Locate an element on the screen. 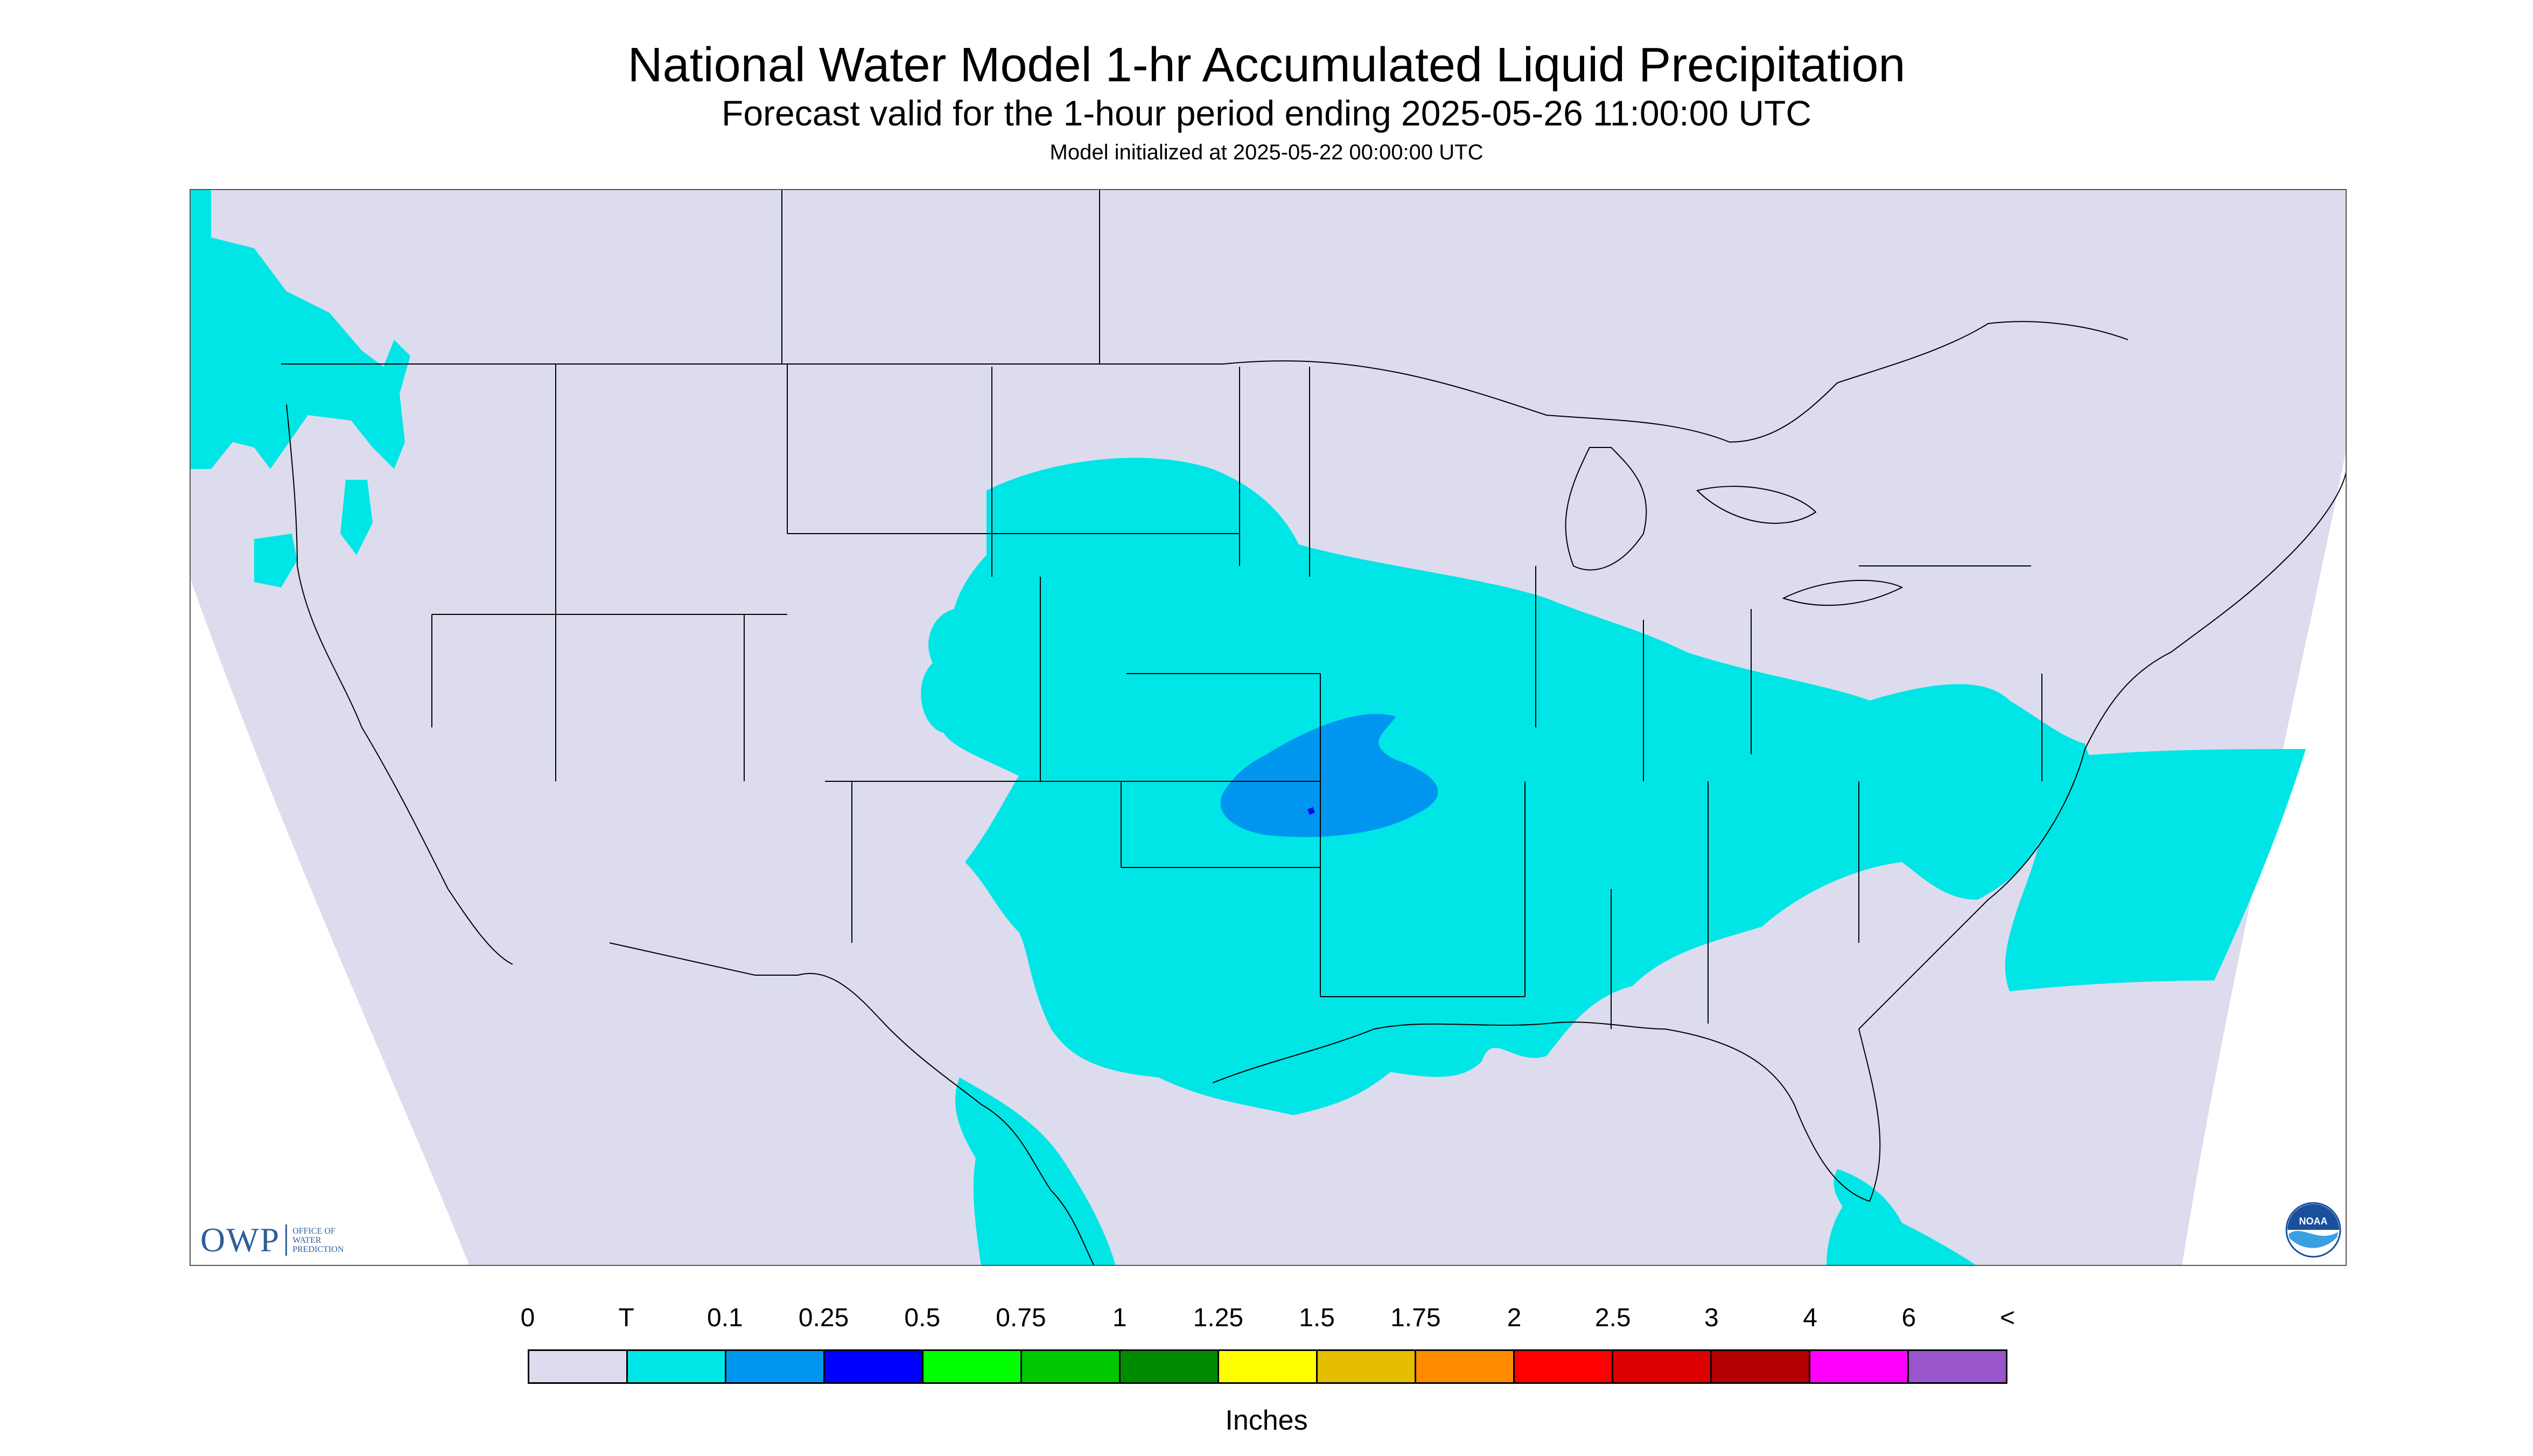 Image resolution: width=2533 pixels, height=1456 pixels. pacific-nw-rain is located at coordinates (300, 329).